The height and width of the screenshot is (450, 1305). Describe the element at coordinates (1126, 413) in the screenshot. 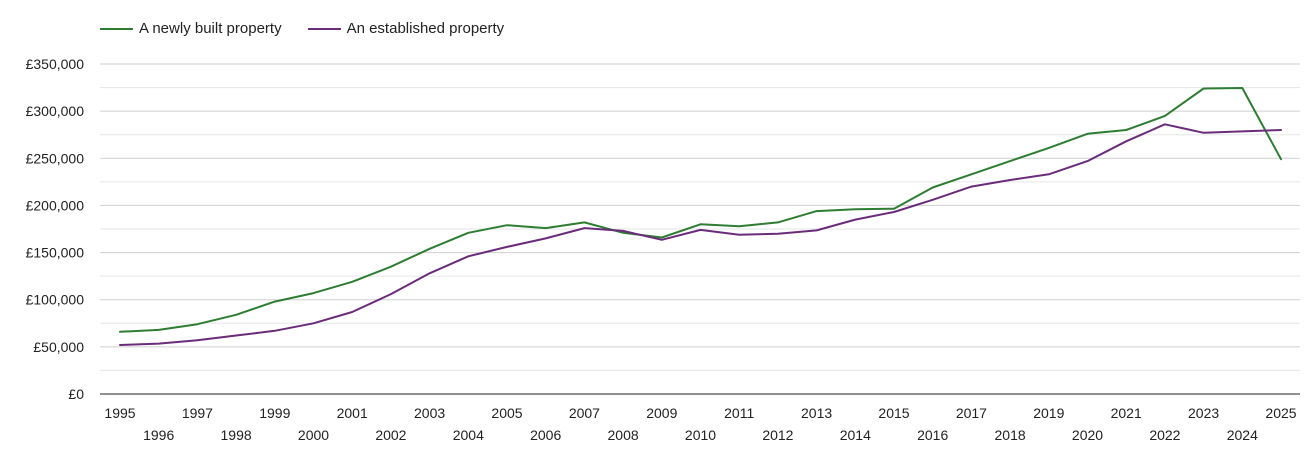

I see `x-tick-label: 2021` at that location.